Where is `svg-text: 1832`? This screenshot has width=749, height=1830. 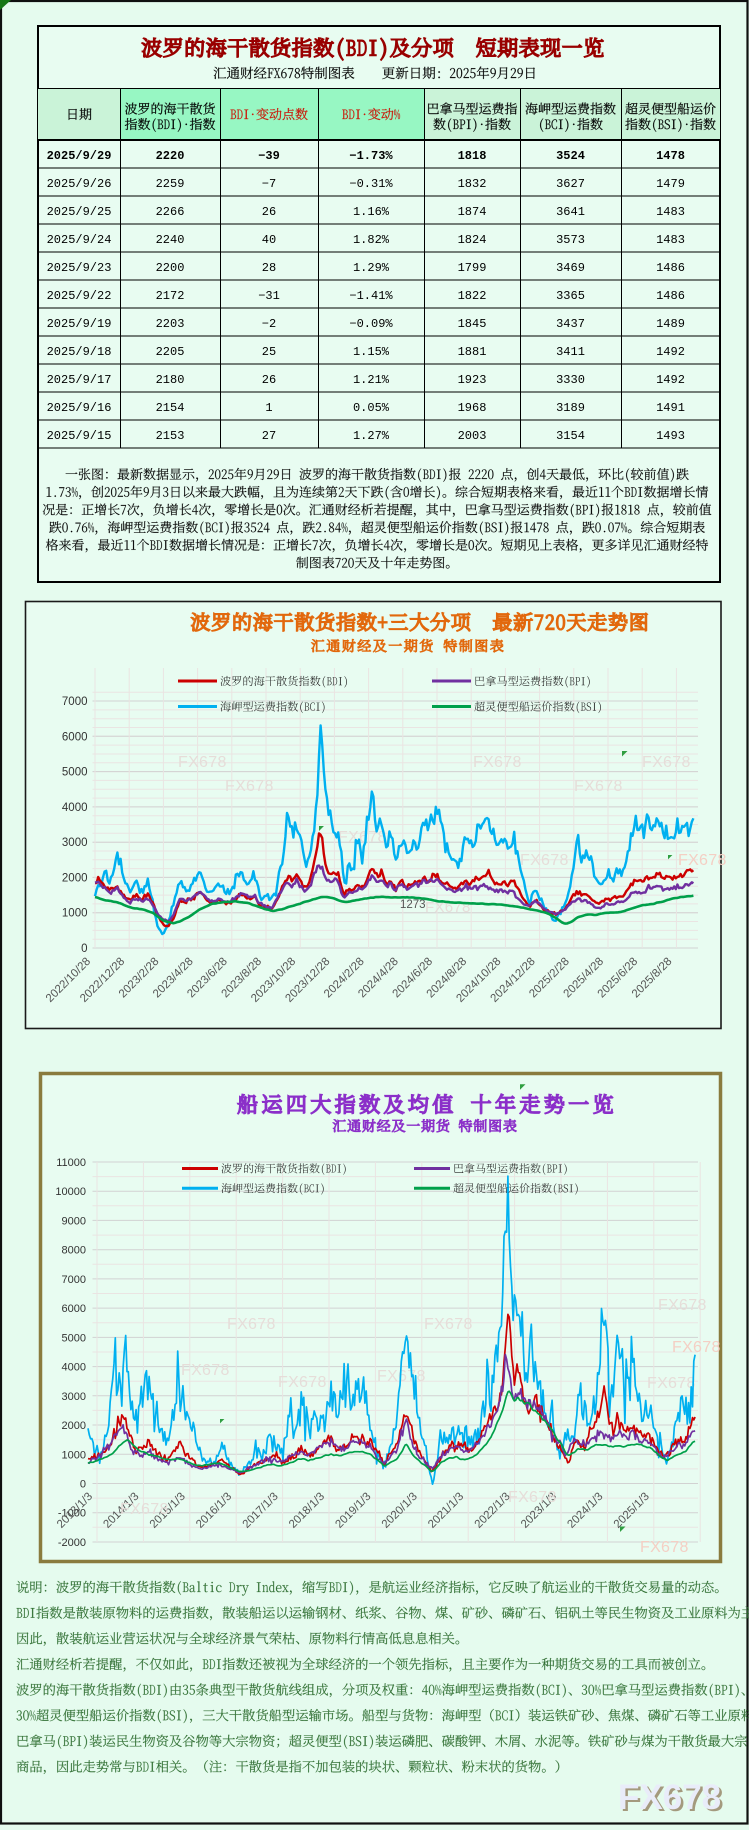 svg-text: 1832 is located at coordinates (472, 184).